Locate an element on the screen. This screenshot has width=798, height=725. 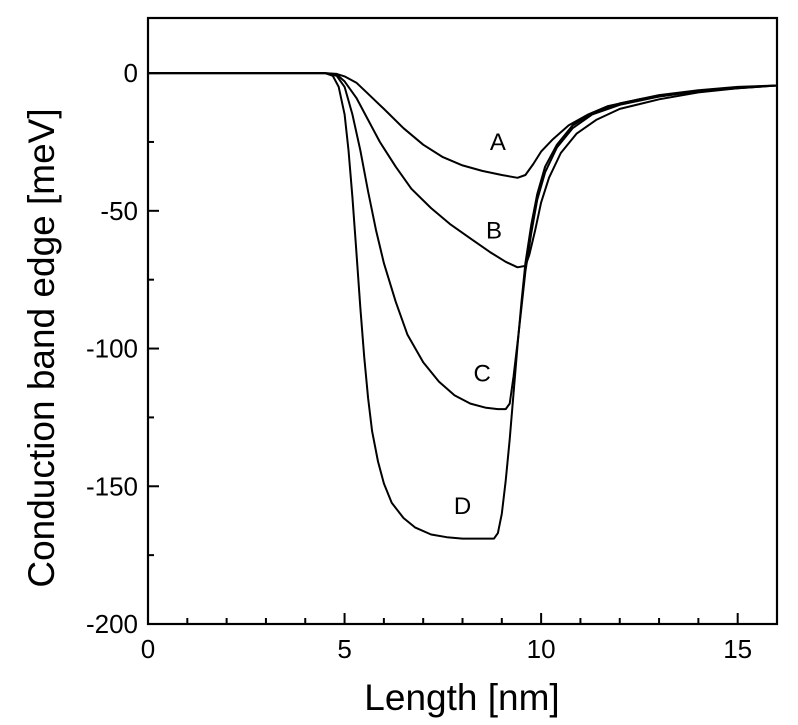
curve-labels: A B C D is located at coordinates (480, 324).